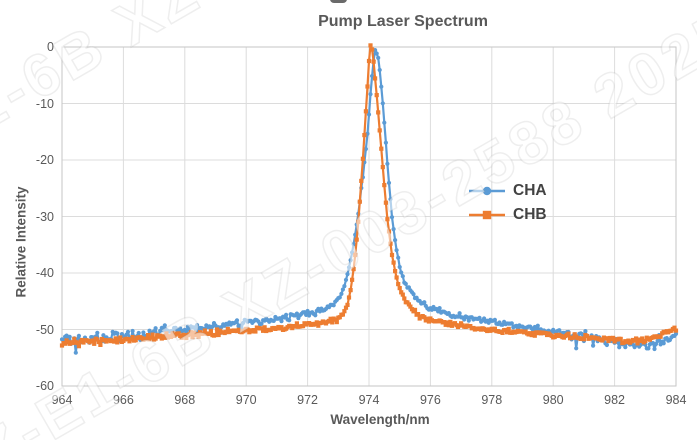 The width and height of the screenshot is (697, 440). Describe the element at coordinates (44, 329) in the screenshot. I see `y-tick-label: -50` at that location.